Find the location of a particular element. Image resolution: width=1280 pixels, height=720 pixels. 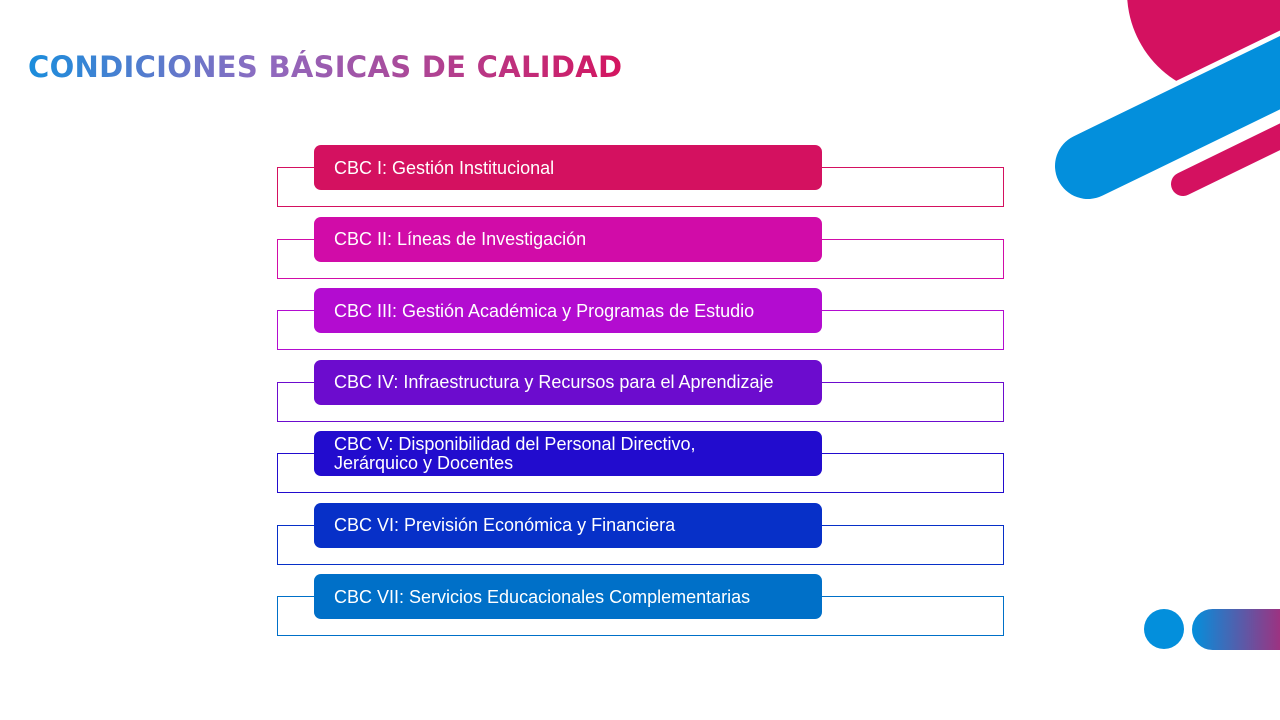

blue-dot-shape is located at coordinates (1164, 629).